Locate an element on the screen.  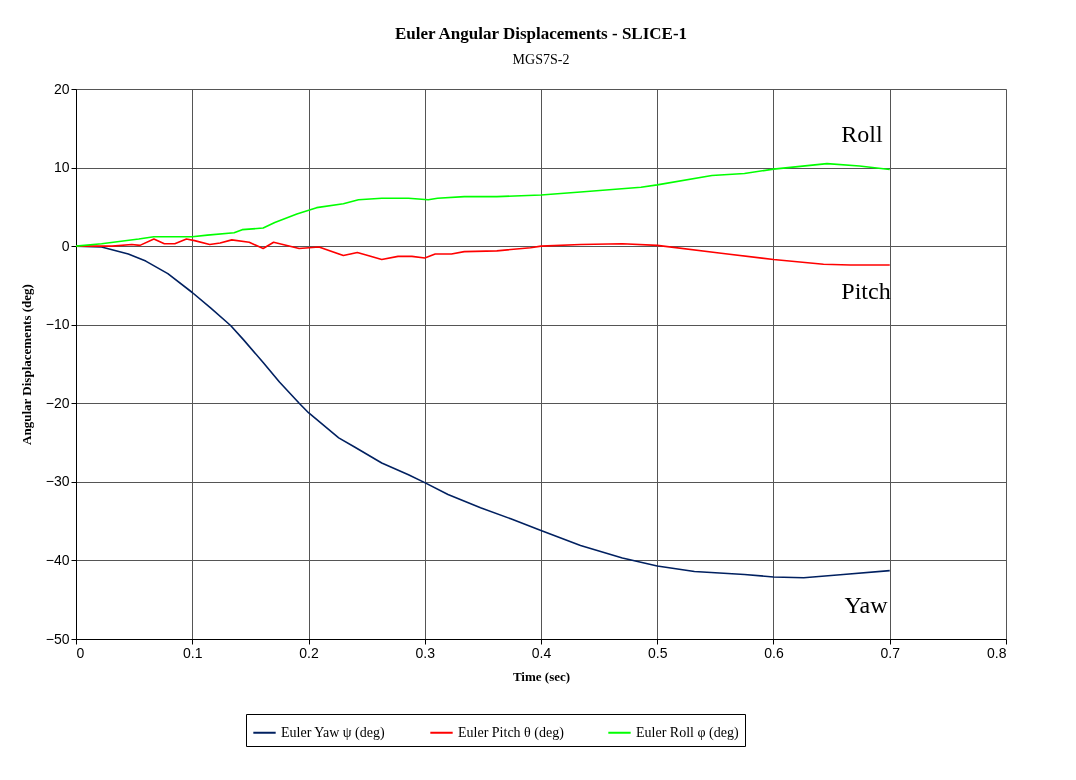
y-tick-label: 20 is located at coordinates (61, 88).